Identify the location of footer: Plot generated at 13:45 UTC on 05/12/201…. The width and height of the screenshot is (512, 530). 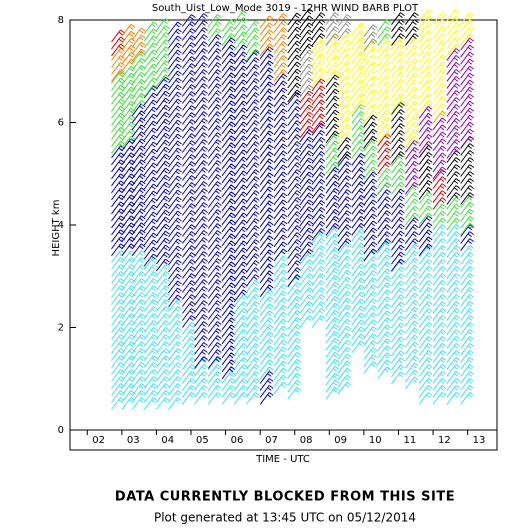
(285, 518).